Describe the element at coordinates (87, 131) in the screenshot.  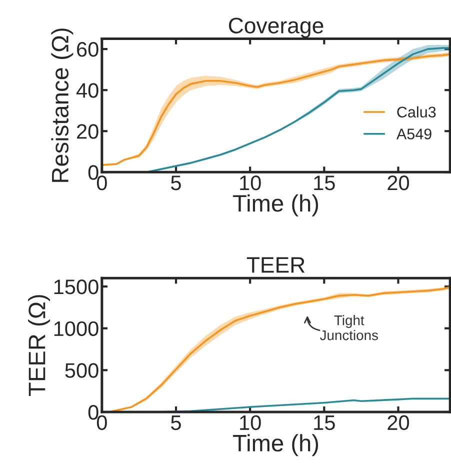
I see `y-tick-label: 20` at that location.